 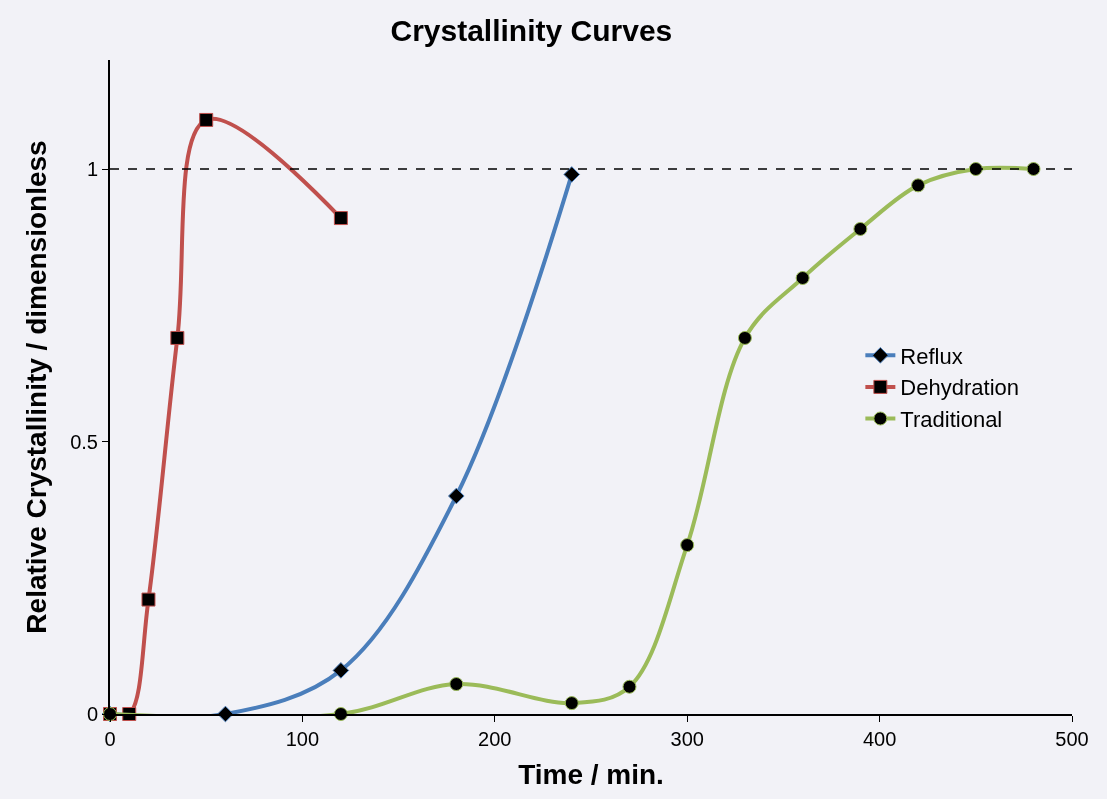 What do you see at coordinates (879, 739) in the screenshot?
I see `x-tick-label: 400` at bounding box center [879, 739].